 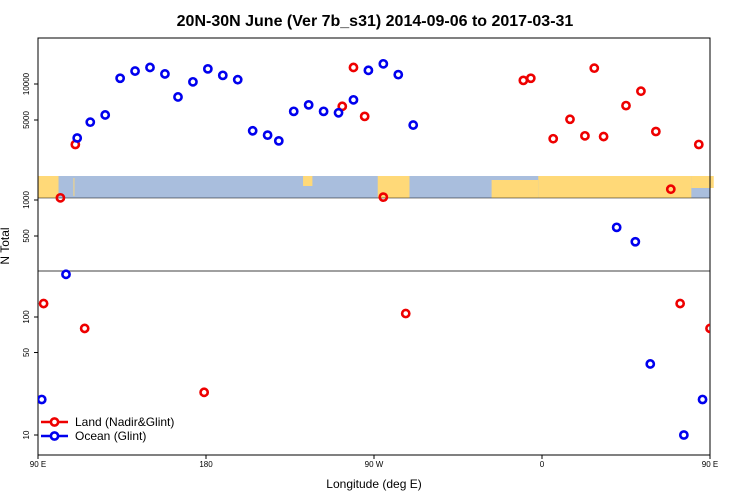 I want to click on y-axis: 5000 10000 500 1000 10 50 100, so click(x=30, y=255).